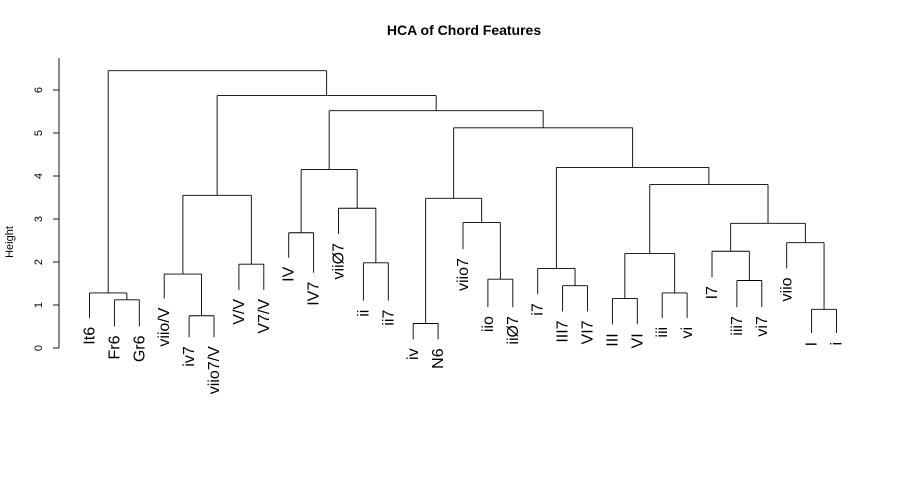 The height and width of the screenshot is (500, 900). Describe the element at coordinates (214, 370) in the screenshot. I see `leaf-label: viio7/V` at that location.